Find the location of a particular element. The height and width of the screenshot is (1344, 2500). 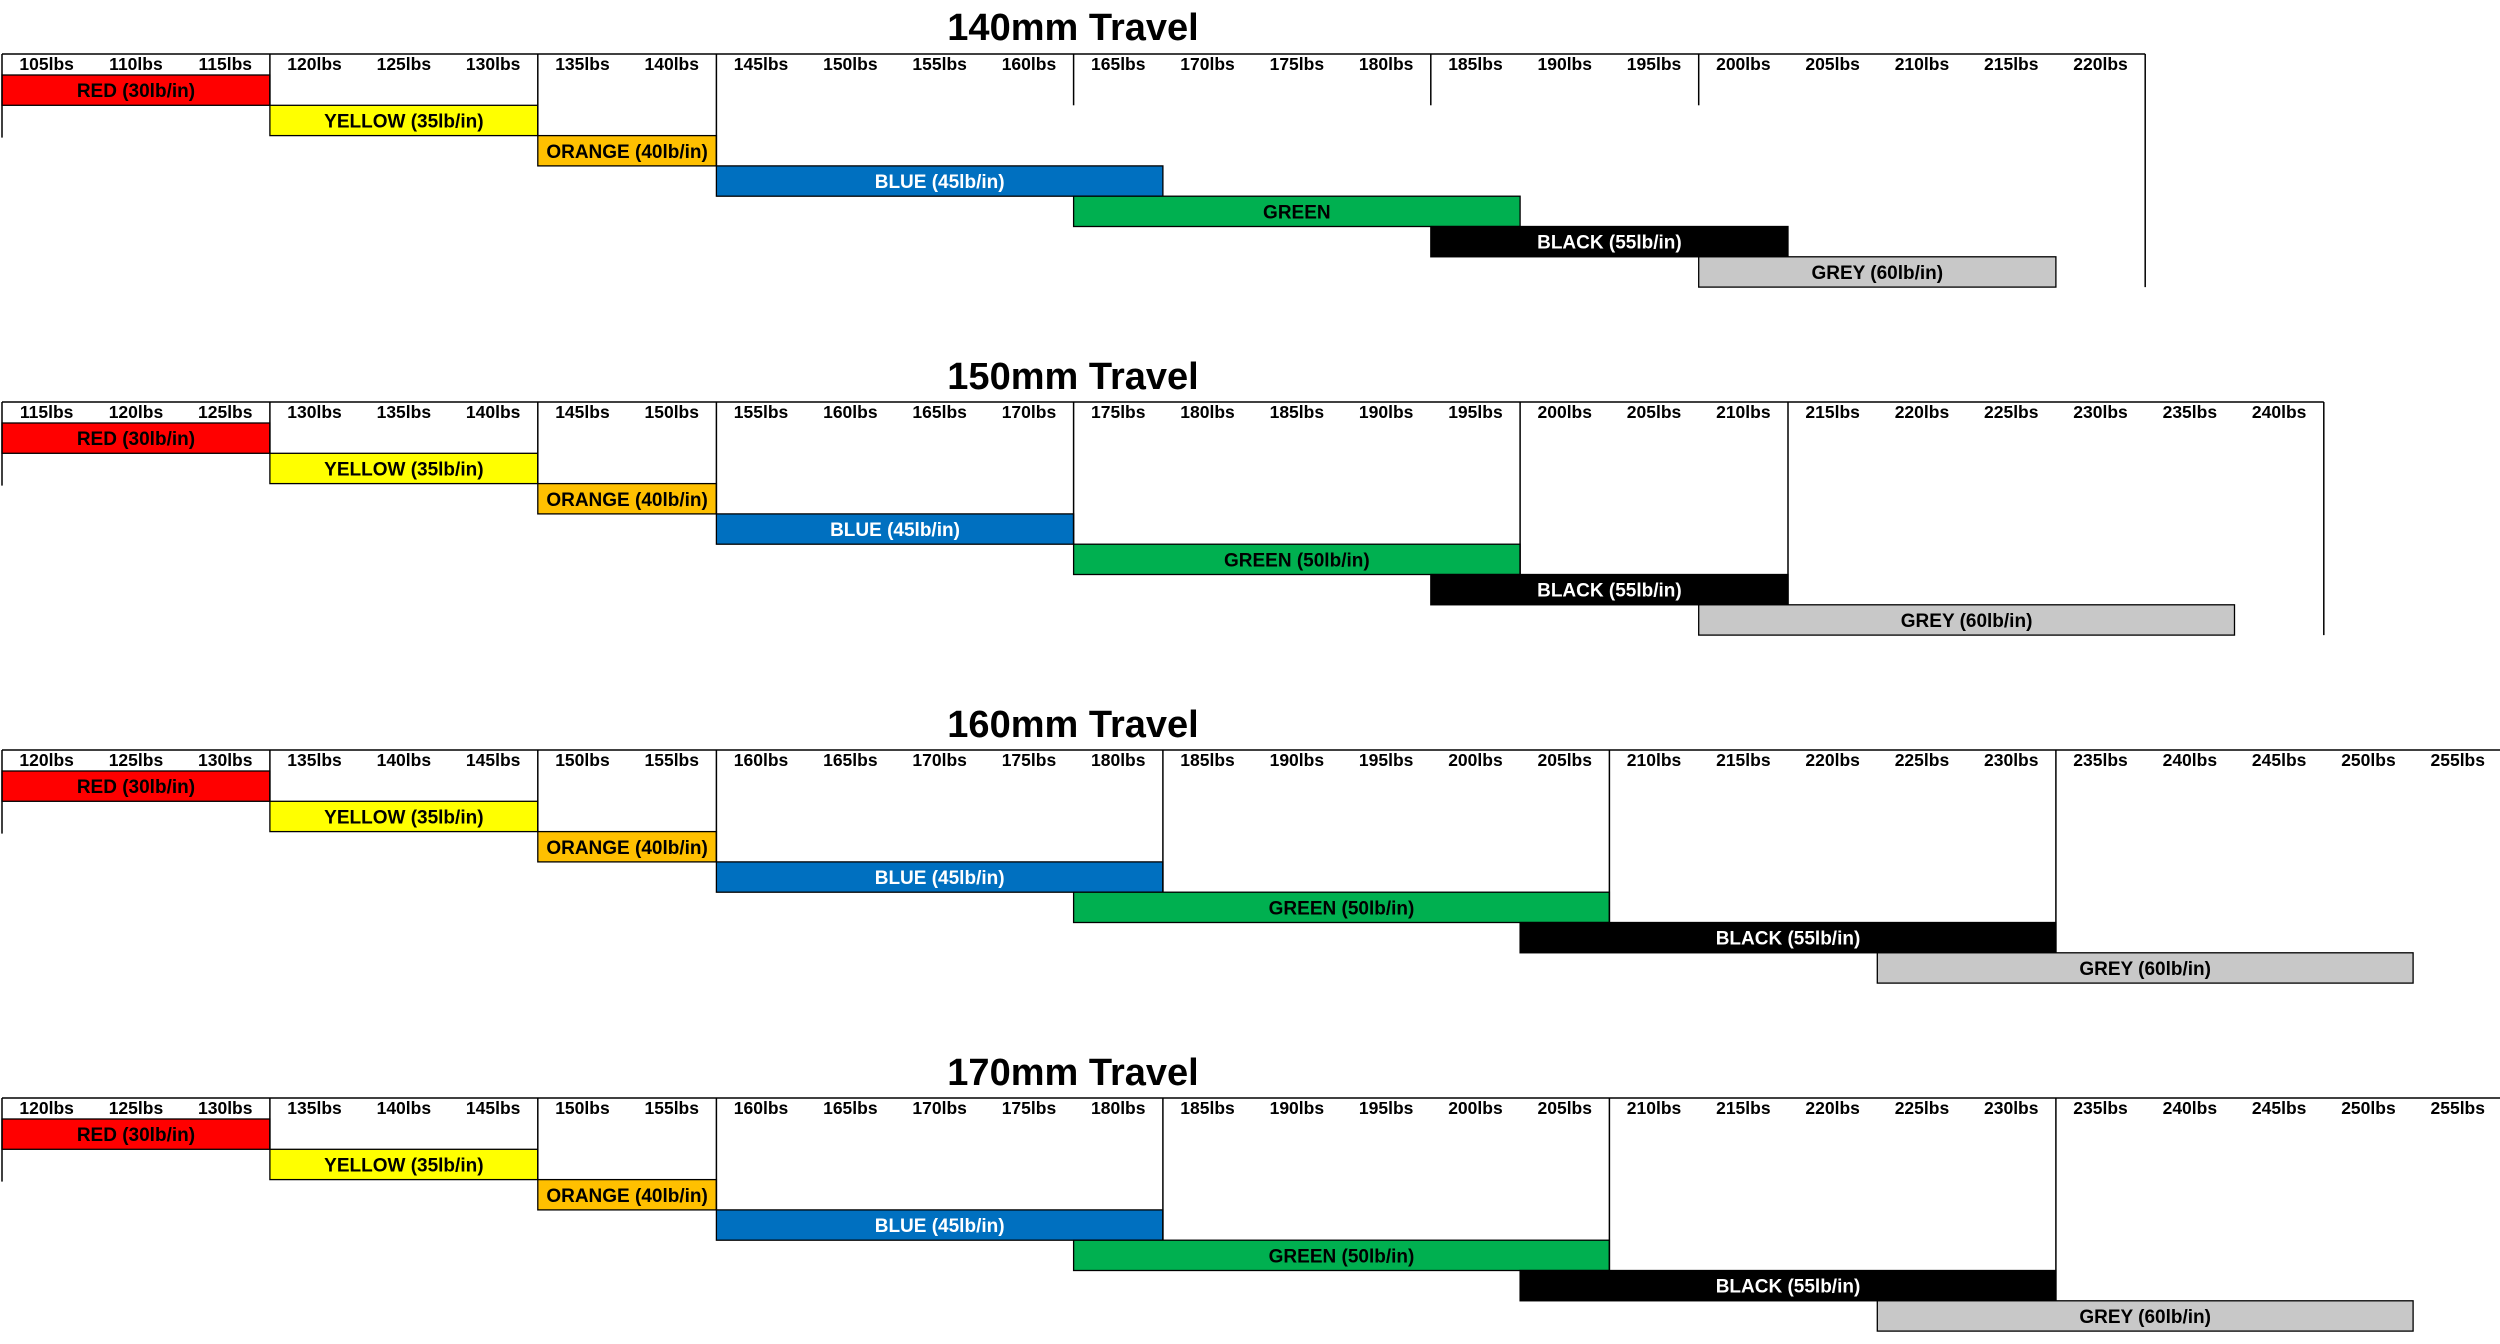

weight-tick-label: 255lbs is located at coordinates (2458, 760).